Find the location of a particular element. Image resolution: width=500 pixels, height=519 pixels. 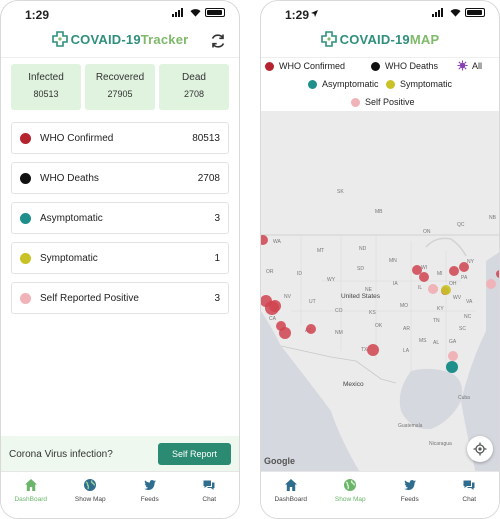

tab-bar: DashBoard Show Map Feeds Chat is located at coordinates (380, 494).